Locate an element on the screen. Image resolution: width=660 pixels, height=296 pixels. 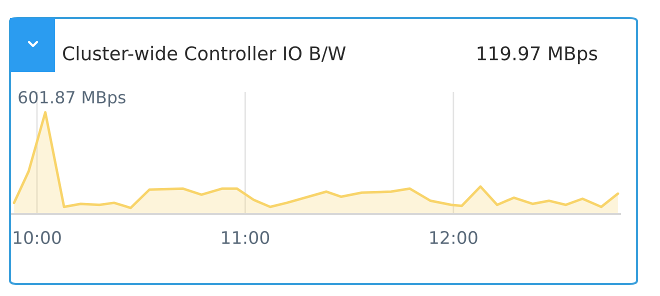
chart-title: Cluster-wide Controller IO B/W is located at coordinates (204, 54).